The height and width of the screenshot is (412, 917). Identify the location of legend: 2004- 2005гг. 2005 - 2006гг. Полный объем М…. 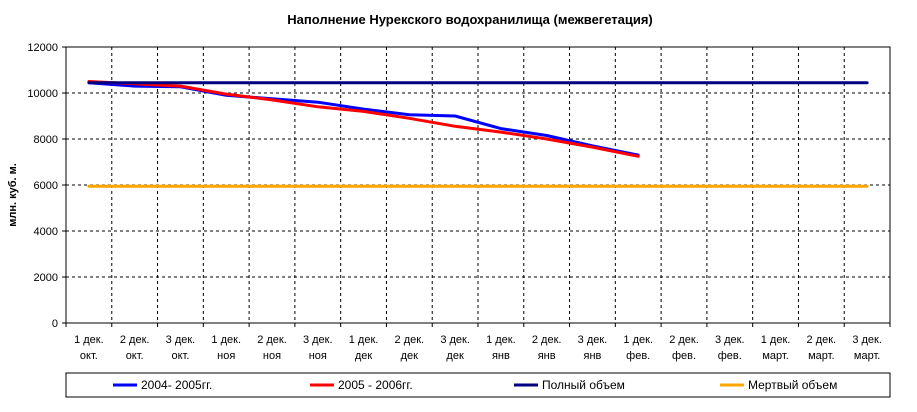
(478, 385).